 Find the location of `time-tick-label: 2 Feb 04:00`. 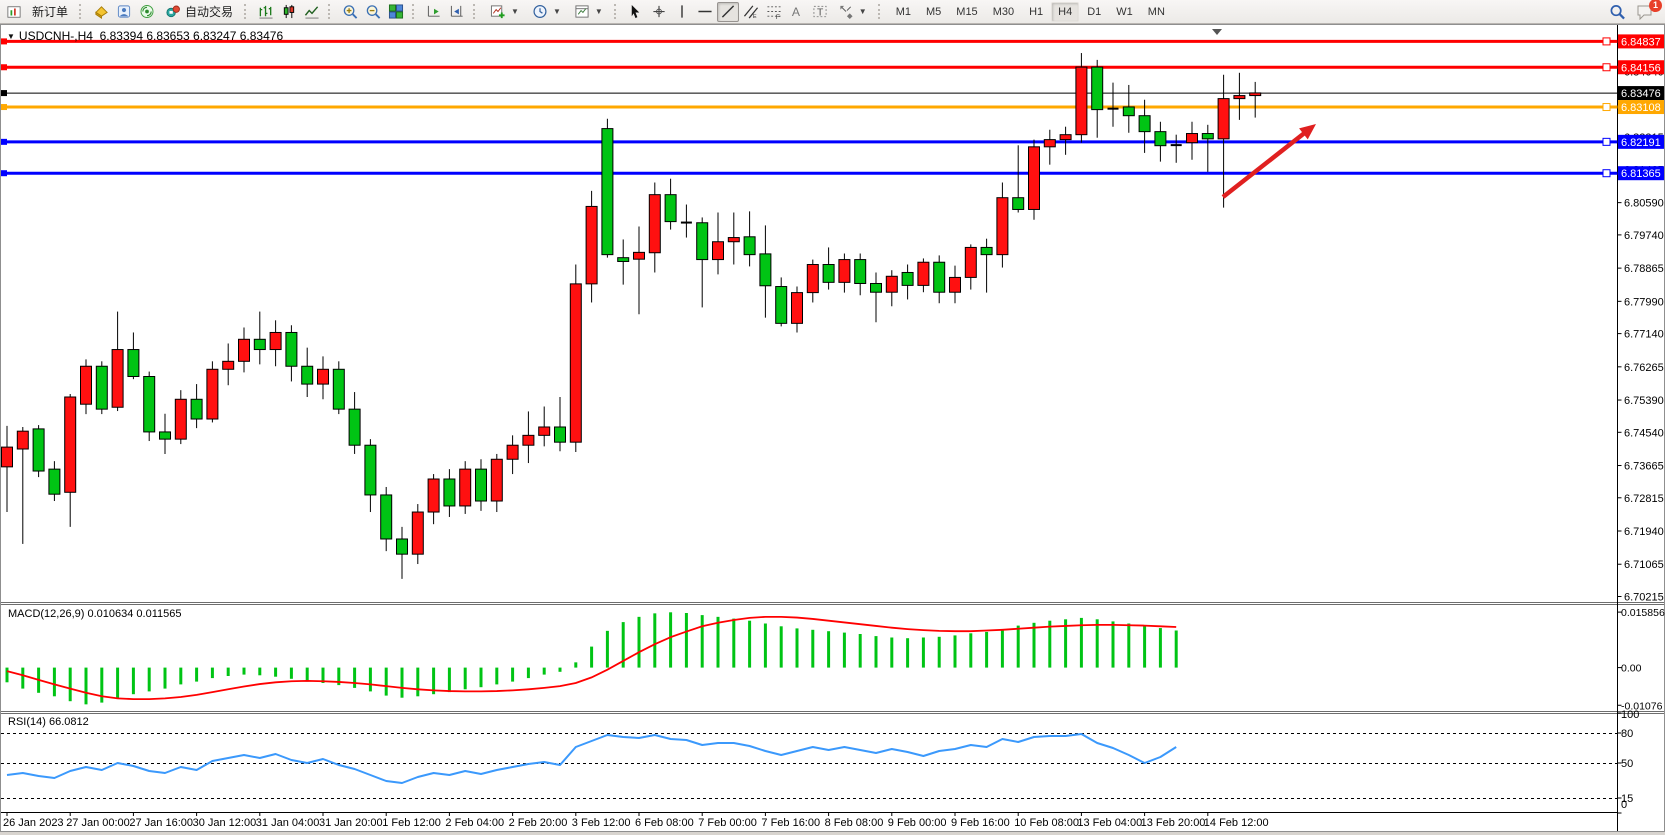

time-tick-label: 2 Feb 04:00 is located at coordinates (474, 823).